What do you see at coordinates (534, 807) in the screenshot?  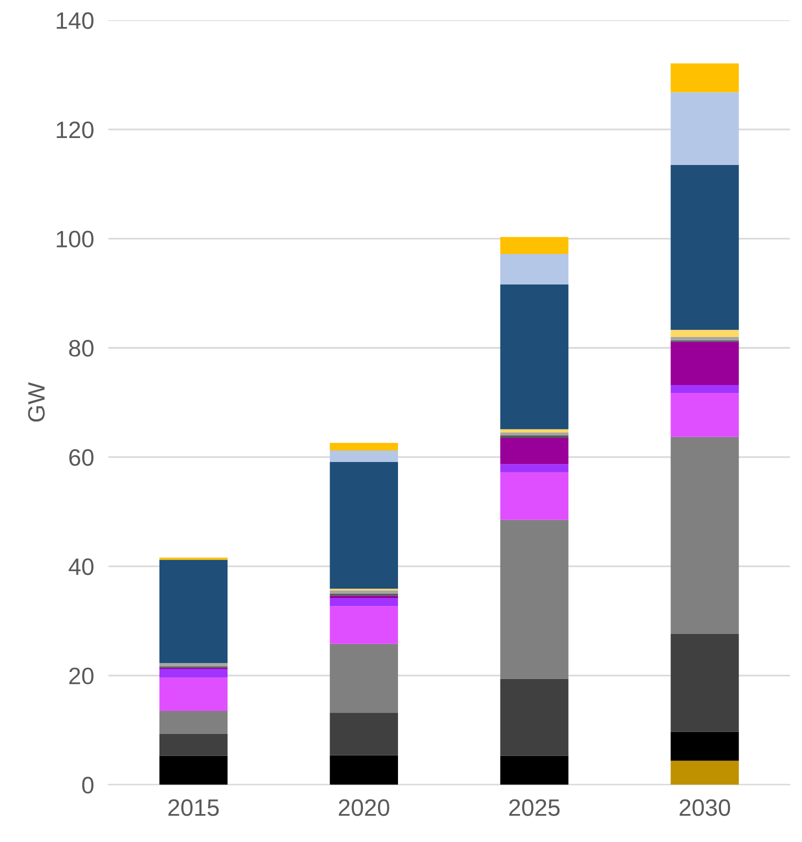 I see `x-tick-label: 2025` at bounding box center [534, 807].